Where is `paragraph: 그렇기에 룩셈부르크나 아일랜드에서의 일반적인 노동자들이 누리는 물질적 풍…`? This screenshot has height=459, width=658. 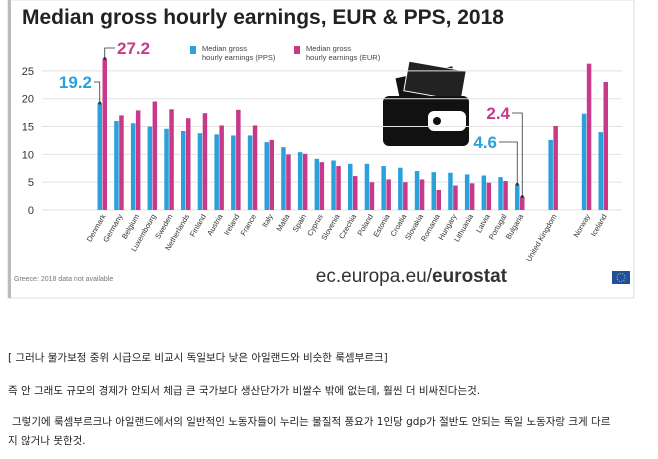
paragraph: 그렇기에 룩셈부르크나 아일랜드에서의 일반적인 노동자들이 누리는 물질적 풍… is located at coordinates (311, 422).